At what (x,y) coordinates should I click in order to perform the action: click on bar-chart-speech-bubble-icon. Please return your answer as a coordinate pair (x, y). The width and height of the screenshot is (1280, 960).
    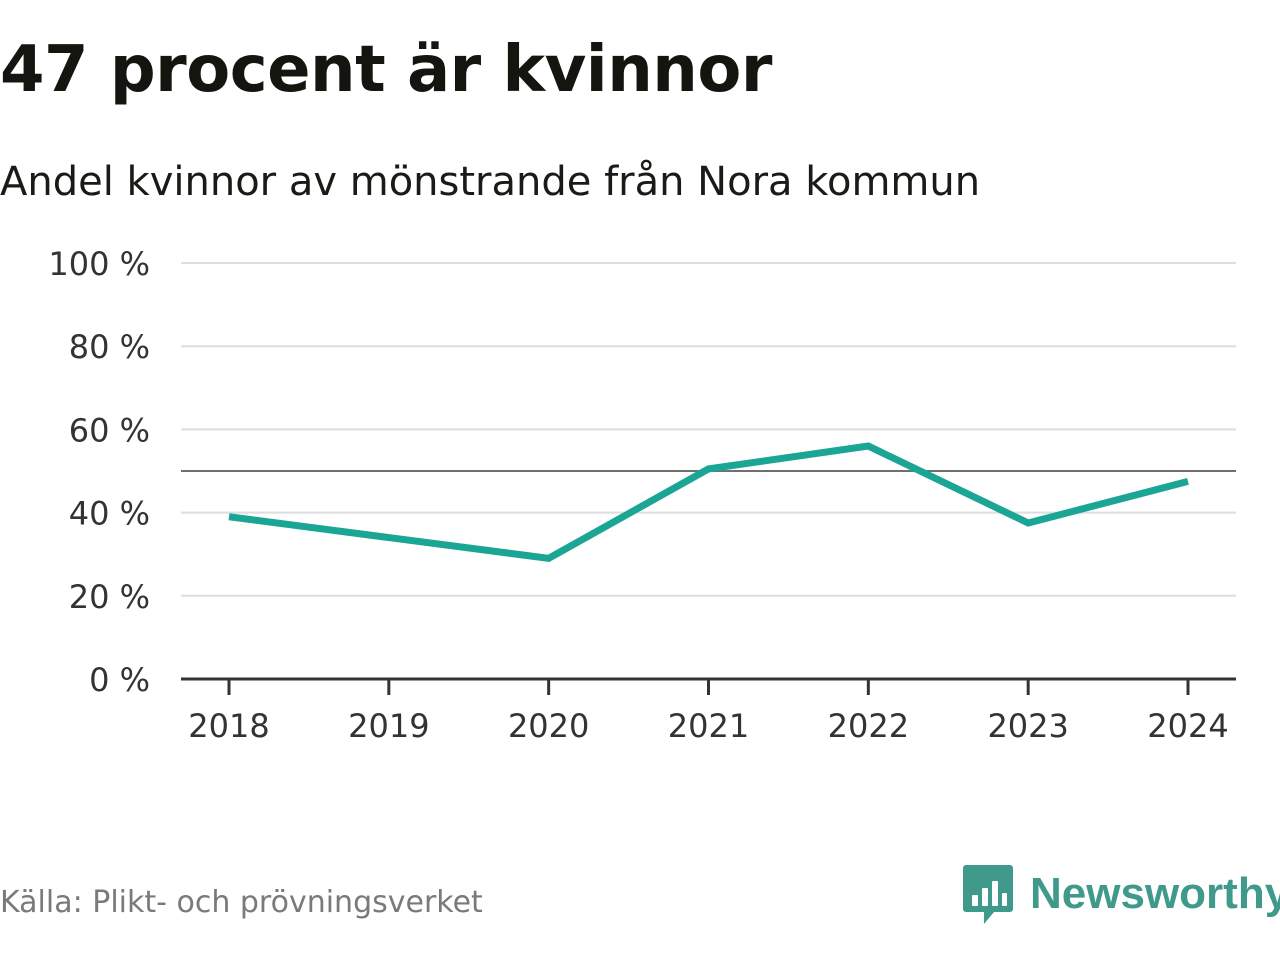
    Looking at the image, I should click on (988, 894).